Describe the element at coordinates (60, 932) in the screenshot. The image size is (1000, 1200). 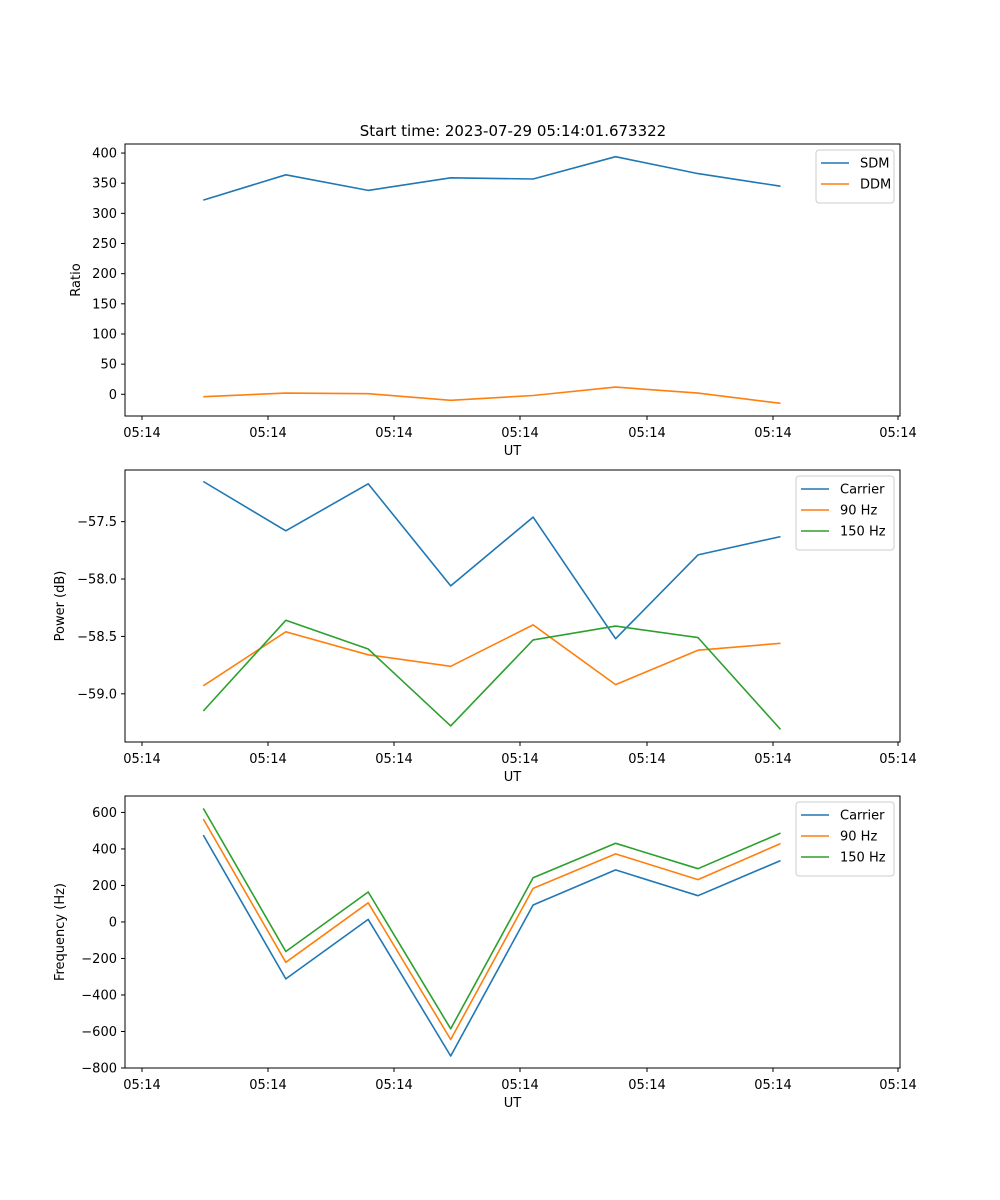
I see `y-axis-label: Frequency (Hz)` at that location.